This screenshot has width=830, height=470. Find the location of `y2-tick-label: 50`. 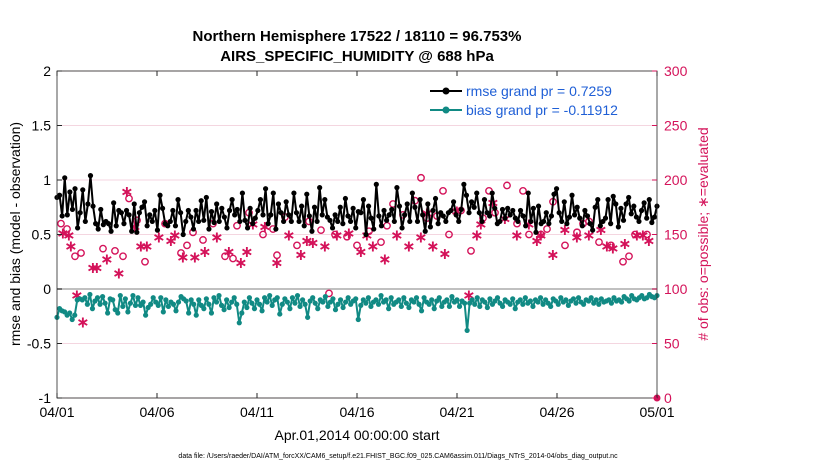

y2-tick-label: 50 is located at coordinates (672, 344).